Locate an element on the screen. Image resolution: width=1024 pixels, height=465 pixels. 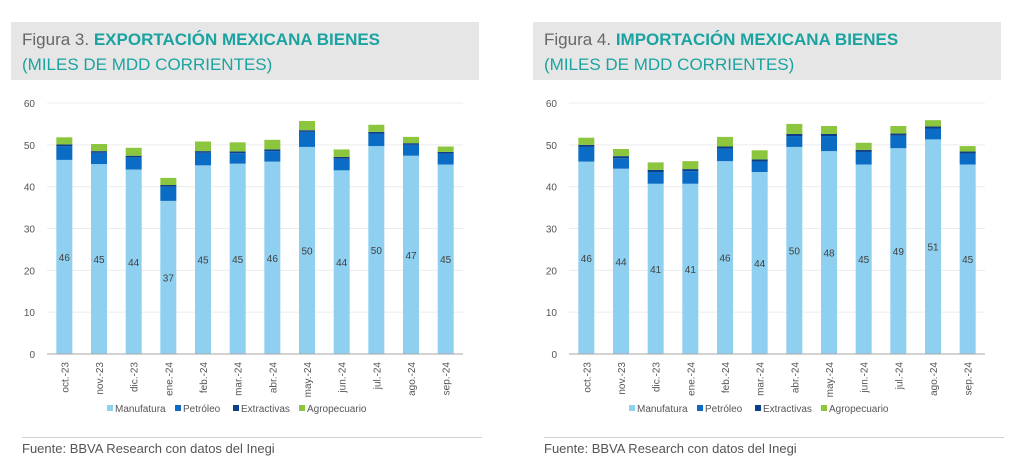
legend-swatch-petrleo is located at coordinates (700, 408).